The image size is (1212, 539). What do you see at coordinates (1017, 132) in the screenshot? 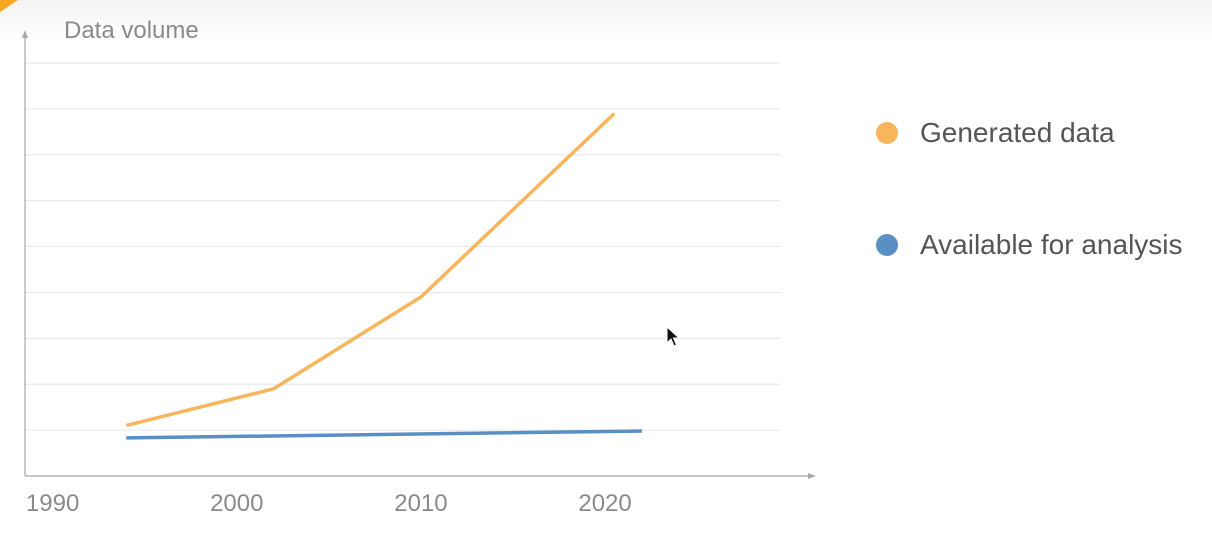
I see `legend-label: Generated data` at bounding box center [1017, 132].